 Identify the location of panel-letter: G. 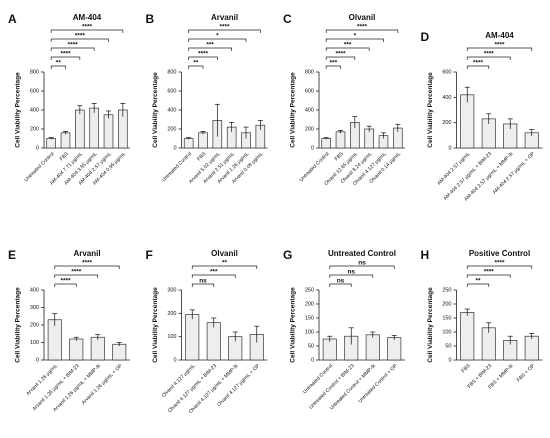
(287, 255).